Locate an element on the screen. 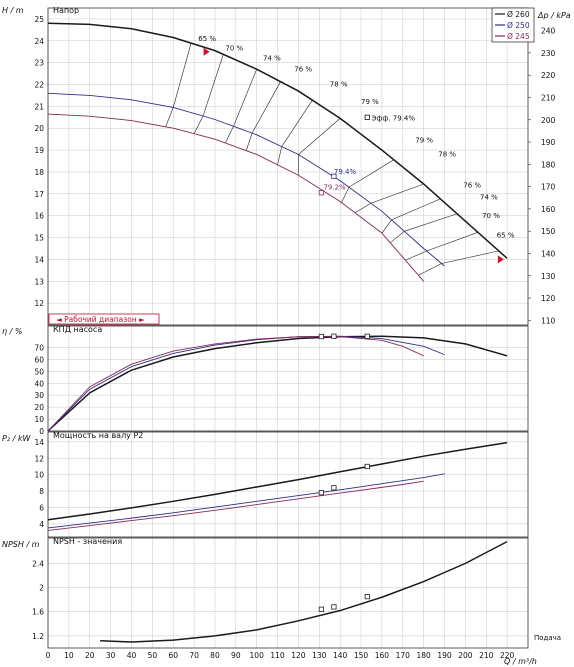 This screenshot has height=667, width=574. y-tick-label: 2.4 is located at coordinates (38, 563).